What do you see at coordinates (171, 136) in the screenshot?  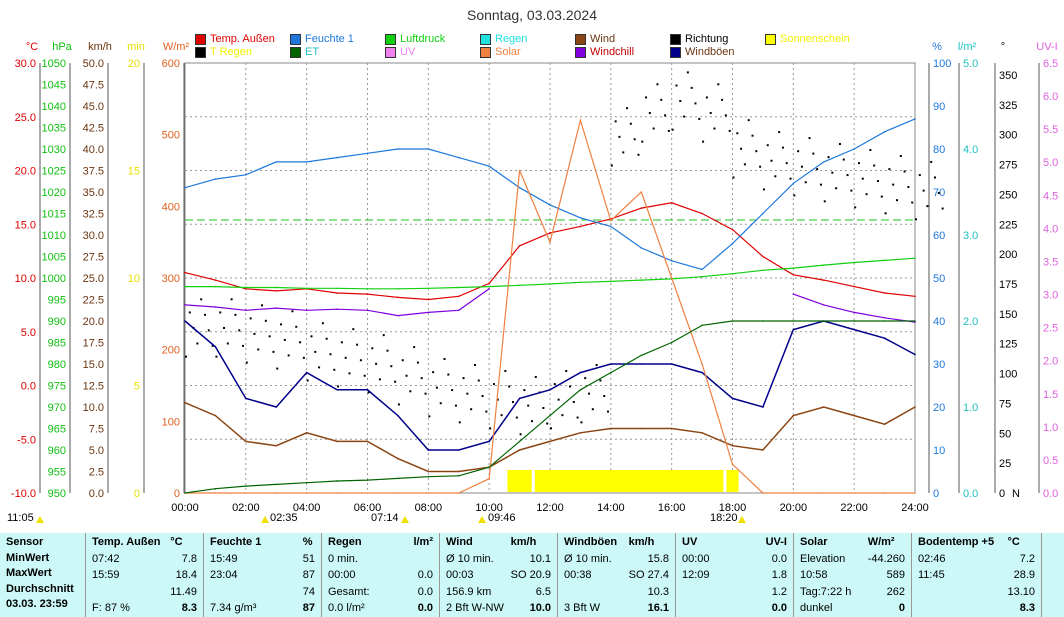 I see `axis-tick-solar: 500` at bounding box center [171, 136].